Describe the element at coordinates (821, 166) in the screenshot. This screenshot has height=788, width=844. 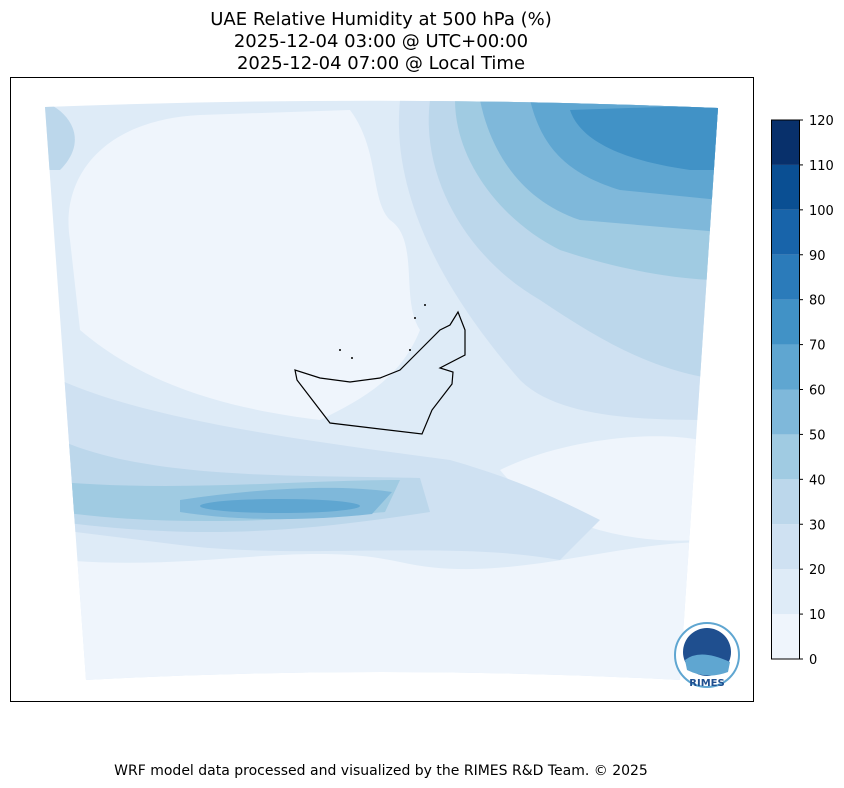
I see `colorbar-tick-label: 110` at that location.